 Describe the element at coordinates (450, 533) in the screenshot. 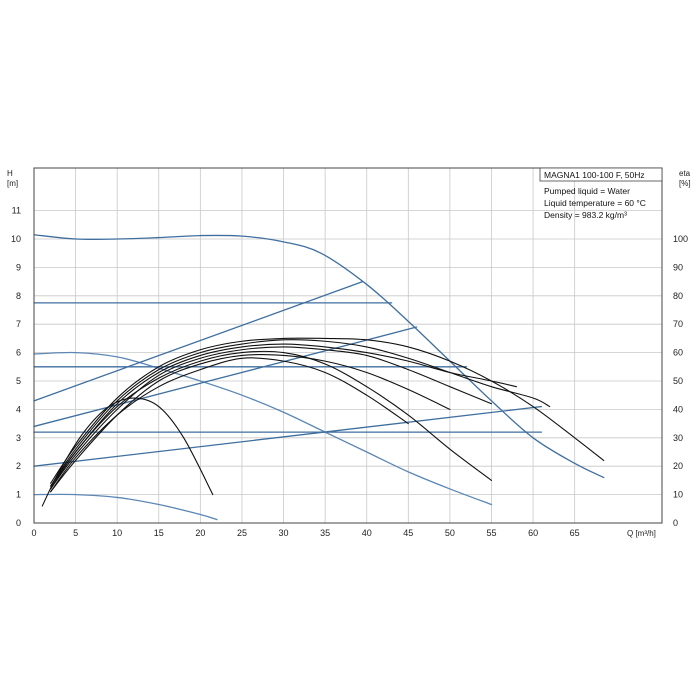

I see `x-tick-label: 50` at that location.